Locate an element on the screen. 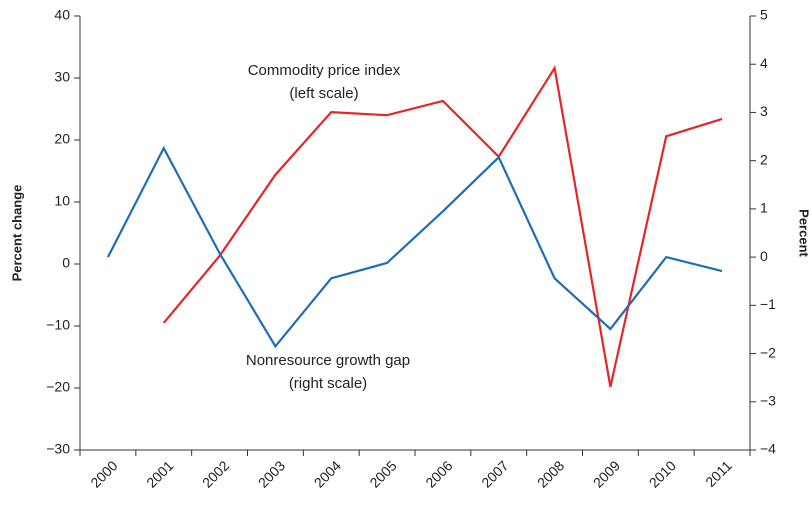 The width and height of the screenshot is (812, 511). y-tick-label: −30 is located at coordinates (58, 449).